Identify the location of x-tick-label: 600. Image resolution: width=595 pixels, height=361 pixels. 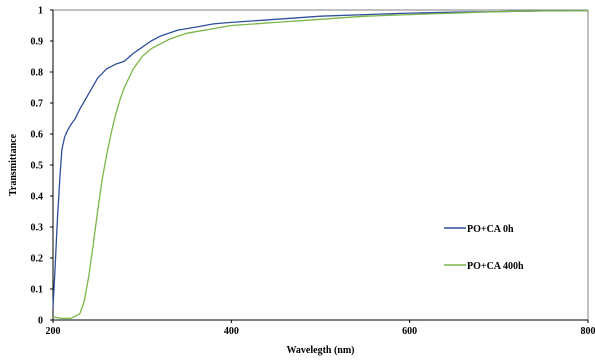
(409, 331).